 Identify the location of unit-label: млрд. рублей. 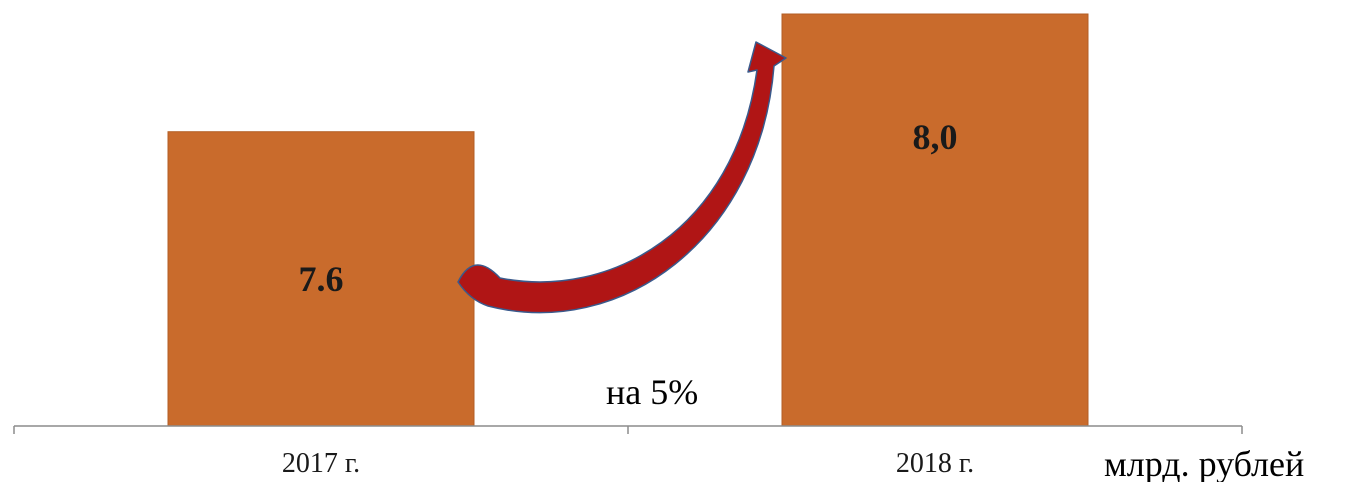
(1204, 463).